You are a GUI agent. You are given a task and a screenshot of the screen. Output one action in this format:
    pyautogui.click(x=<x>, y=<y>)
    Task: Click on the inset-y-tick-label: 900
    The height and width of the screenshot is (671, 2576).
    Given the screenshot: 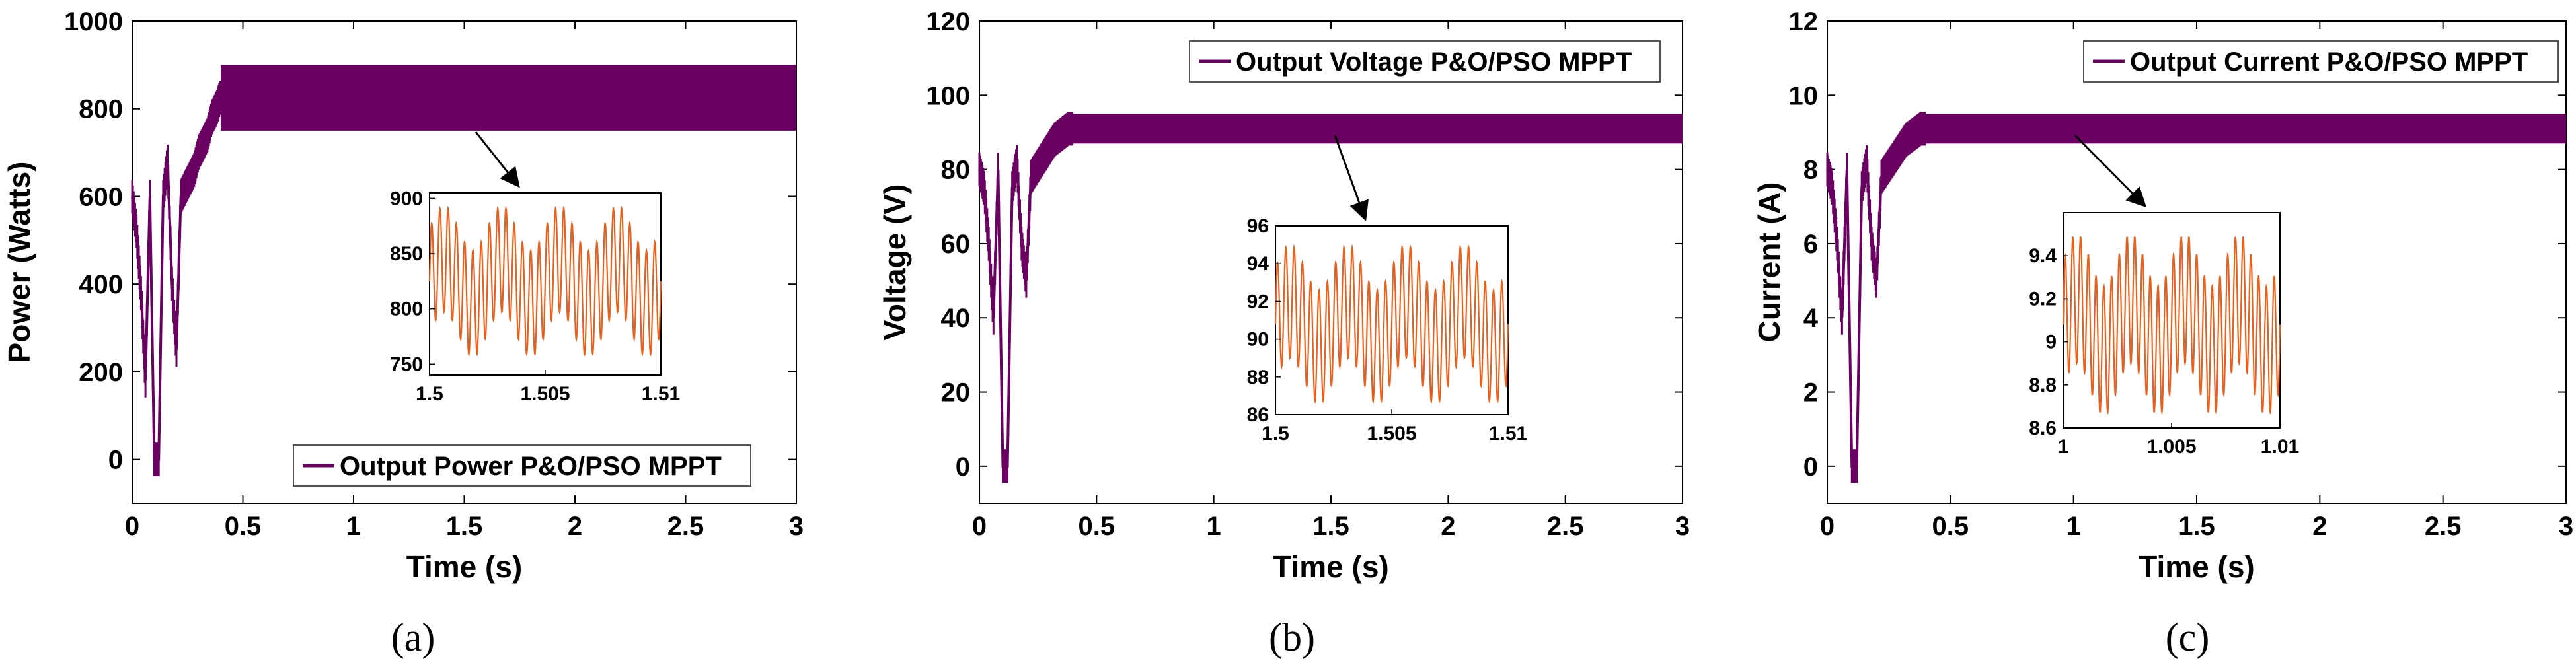 What is the action you would take?
    pyautogui.click(x=406, y=199)
    